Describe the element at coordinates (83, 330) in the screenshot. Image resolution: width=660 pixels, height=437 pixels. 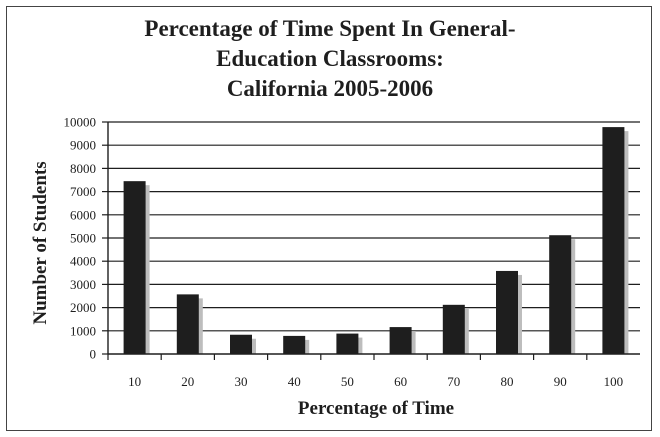
I see `y-tick-label: 1000` at that location.